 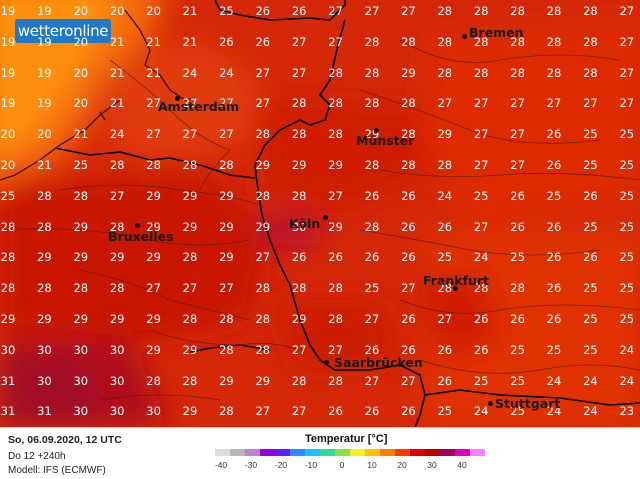 What do you see at coordinates (63, 31) in the screenshot?
I see `wetteronline-logo: wetteronline` at bounding box center [63, 31].